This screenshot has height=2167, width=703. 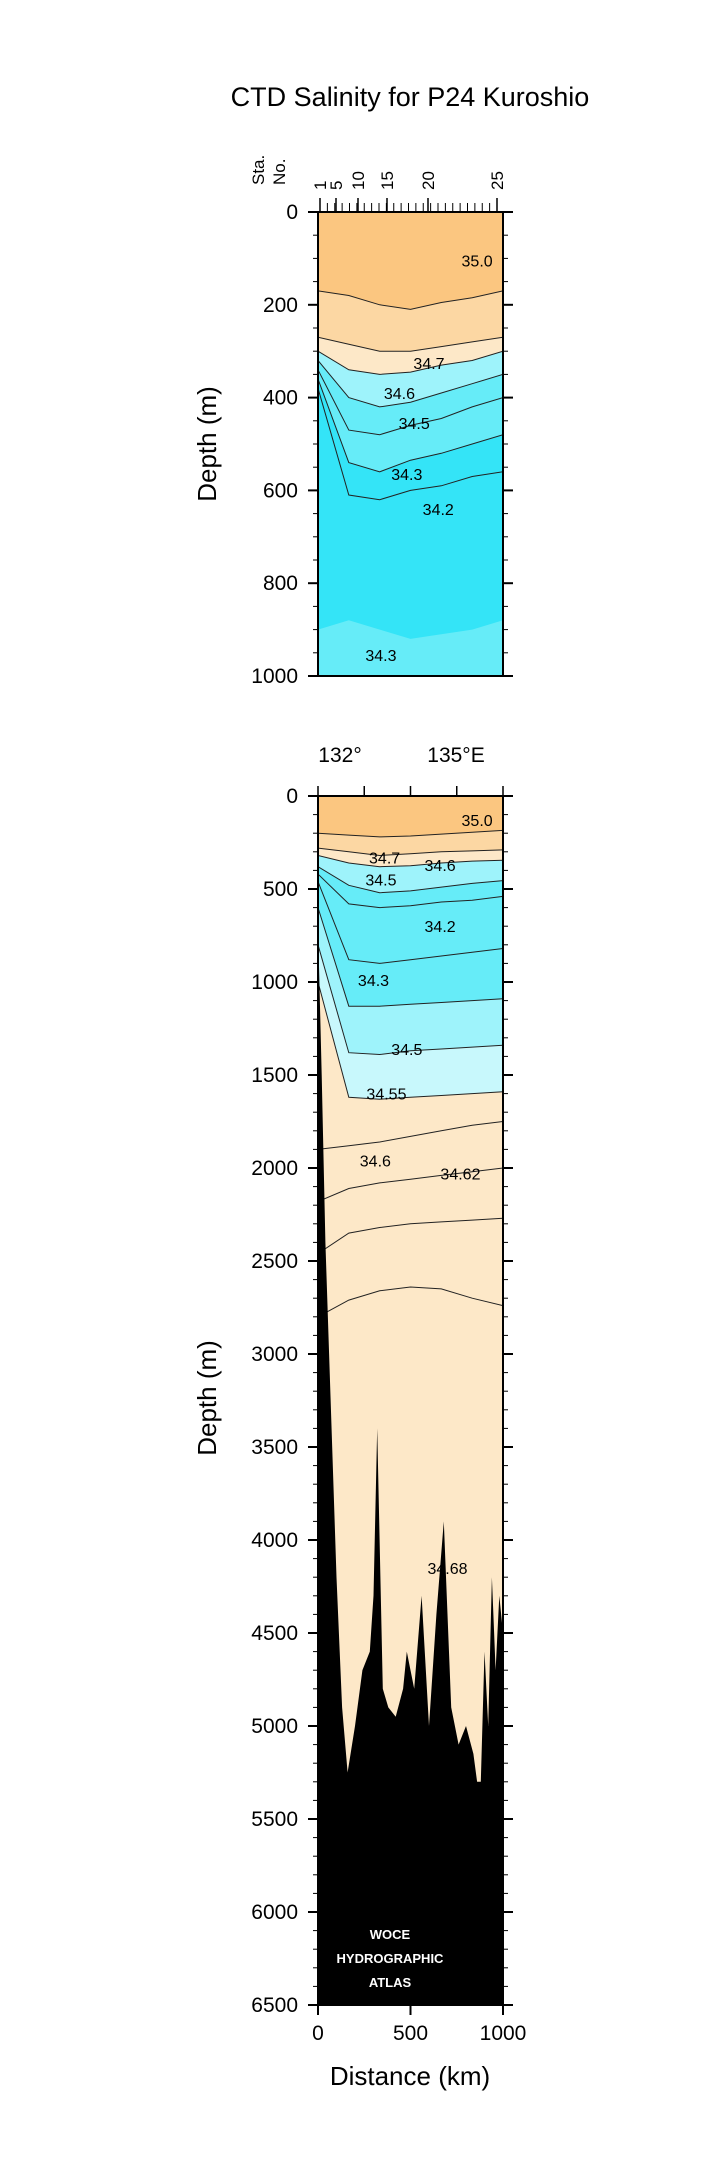 I want to click on lower-contour-labels-7: 34.55, so click(x=386, y=1095).